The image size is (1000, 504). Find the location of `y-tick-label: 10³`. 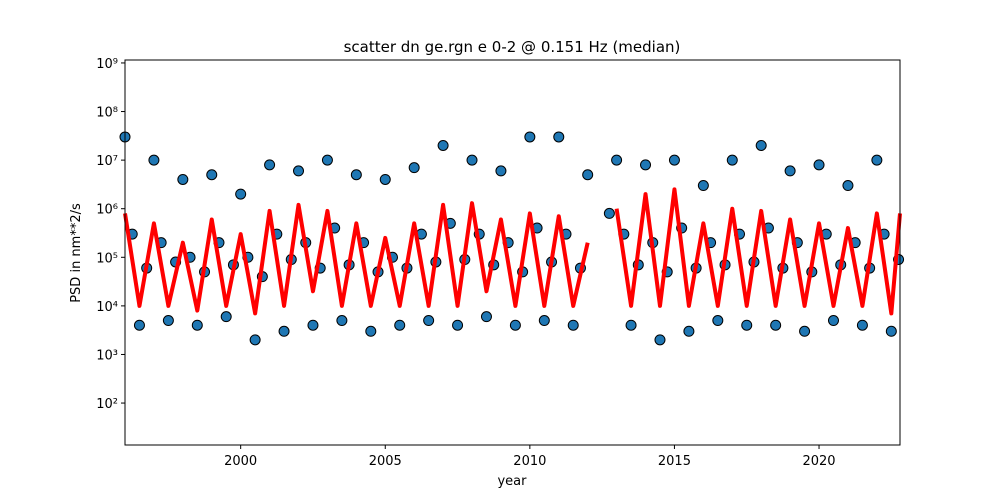

y-tick-label: 10³ is located at coordinates (107, 355).